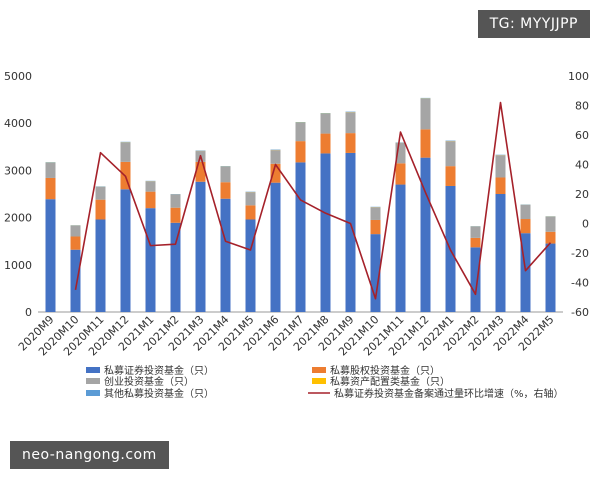 The image size is (600, 480). I want to click on legend-label: 创业投资基金（只）, so click(149, 381).